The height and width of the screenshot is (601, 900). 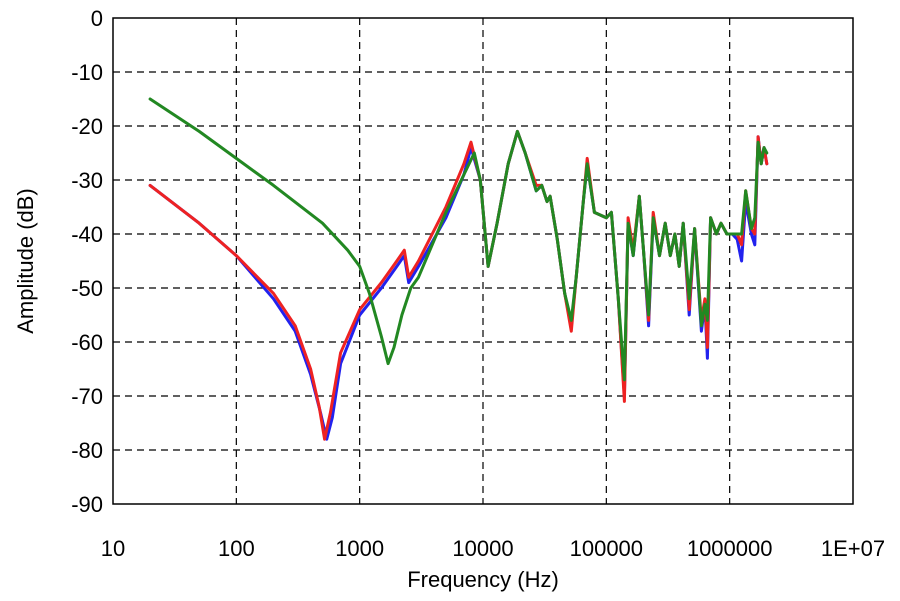 I want to click on x-tick-label: 10, so click(x=113, y=548).